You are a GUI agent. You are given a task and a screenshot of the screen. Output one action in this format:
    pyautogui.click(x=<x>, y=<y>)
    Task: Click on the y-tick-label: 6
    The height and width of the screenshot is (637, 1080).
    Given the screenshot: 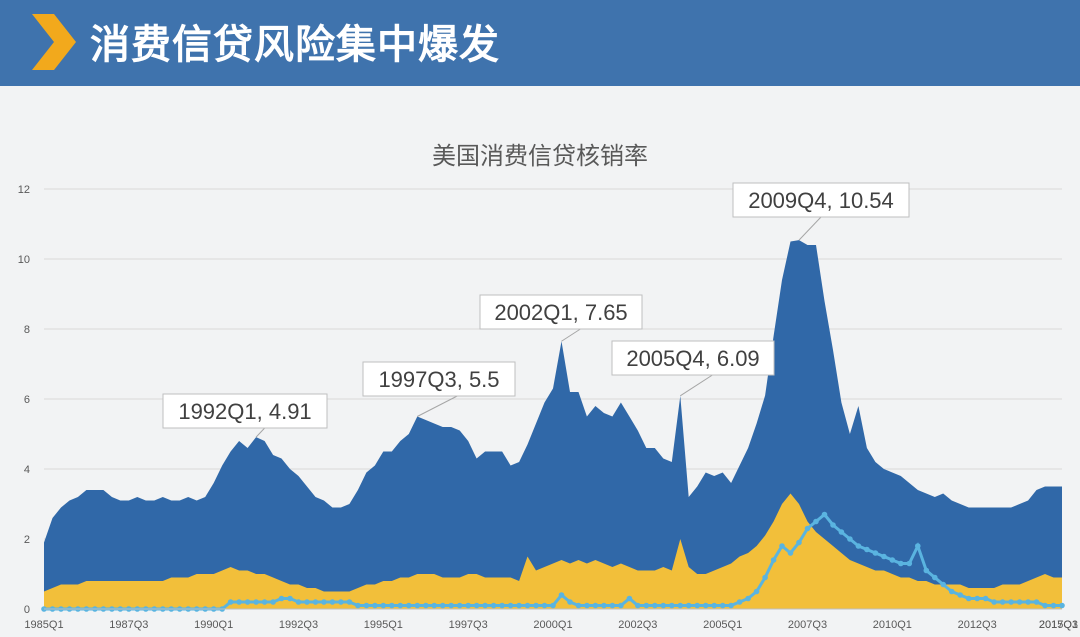 What is the action you would take?
    pyautogui.click(x=27, y=400)
    